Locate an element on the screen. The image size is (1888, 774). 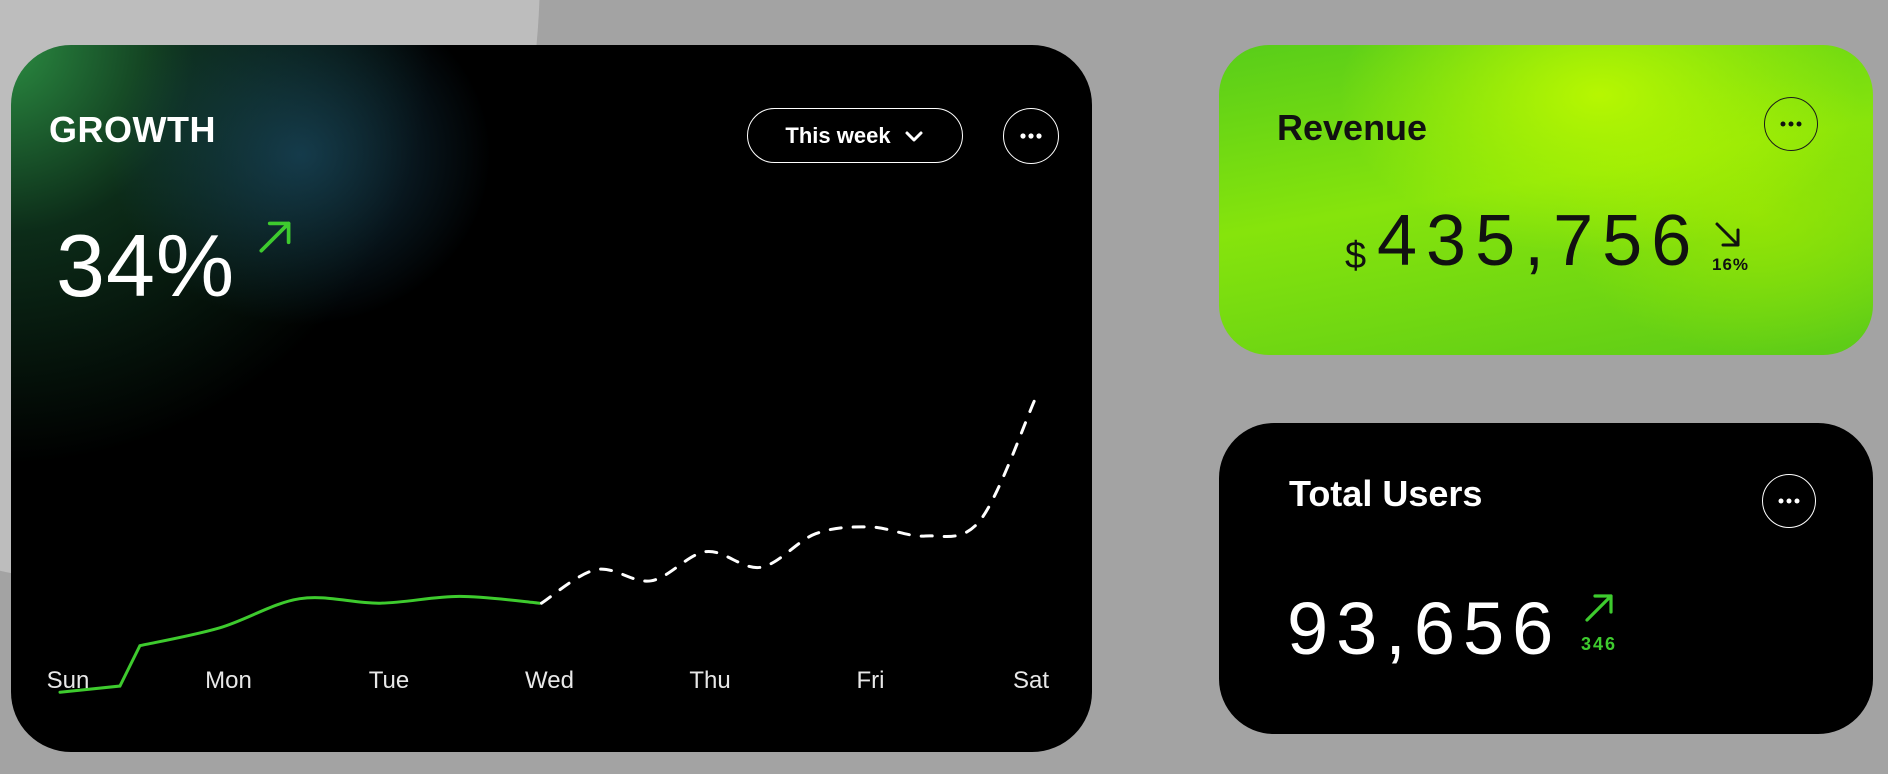
period-select: This week is located at coordinates (855, 135).